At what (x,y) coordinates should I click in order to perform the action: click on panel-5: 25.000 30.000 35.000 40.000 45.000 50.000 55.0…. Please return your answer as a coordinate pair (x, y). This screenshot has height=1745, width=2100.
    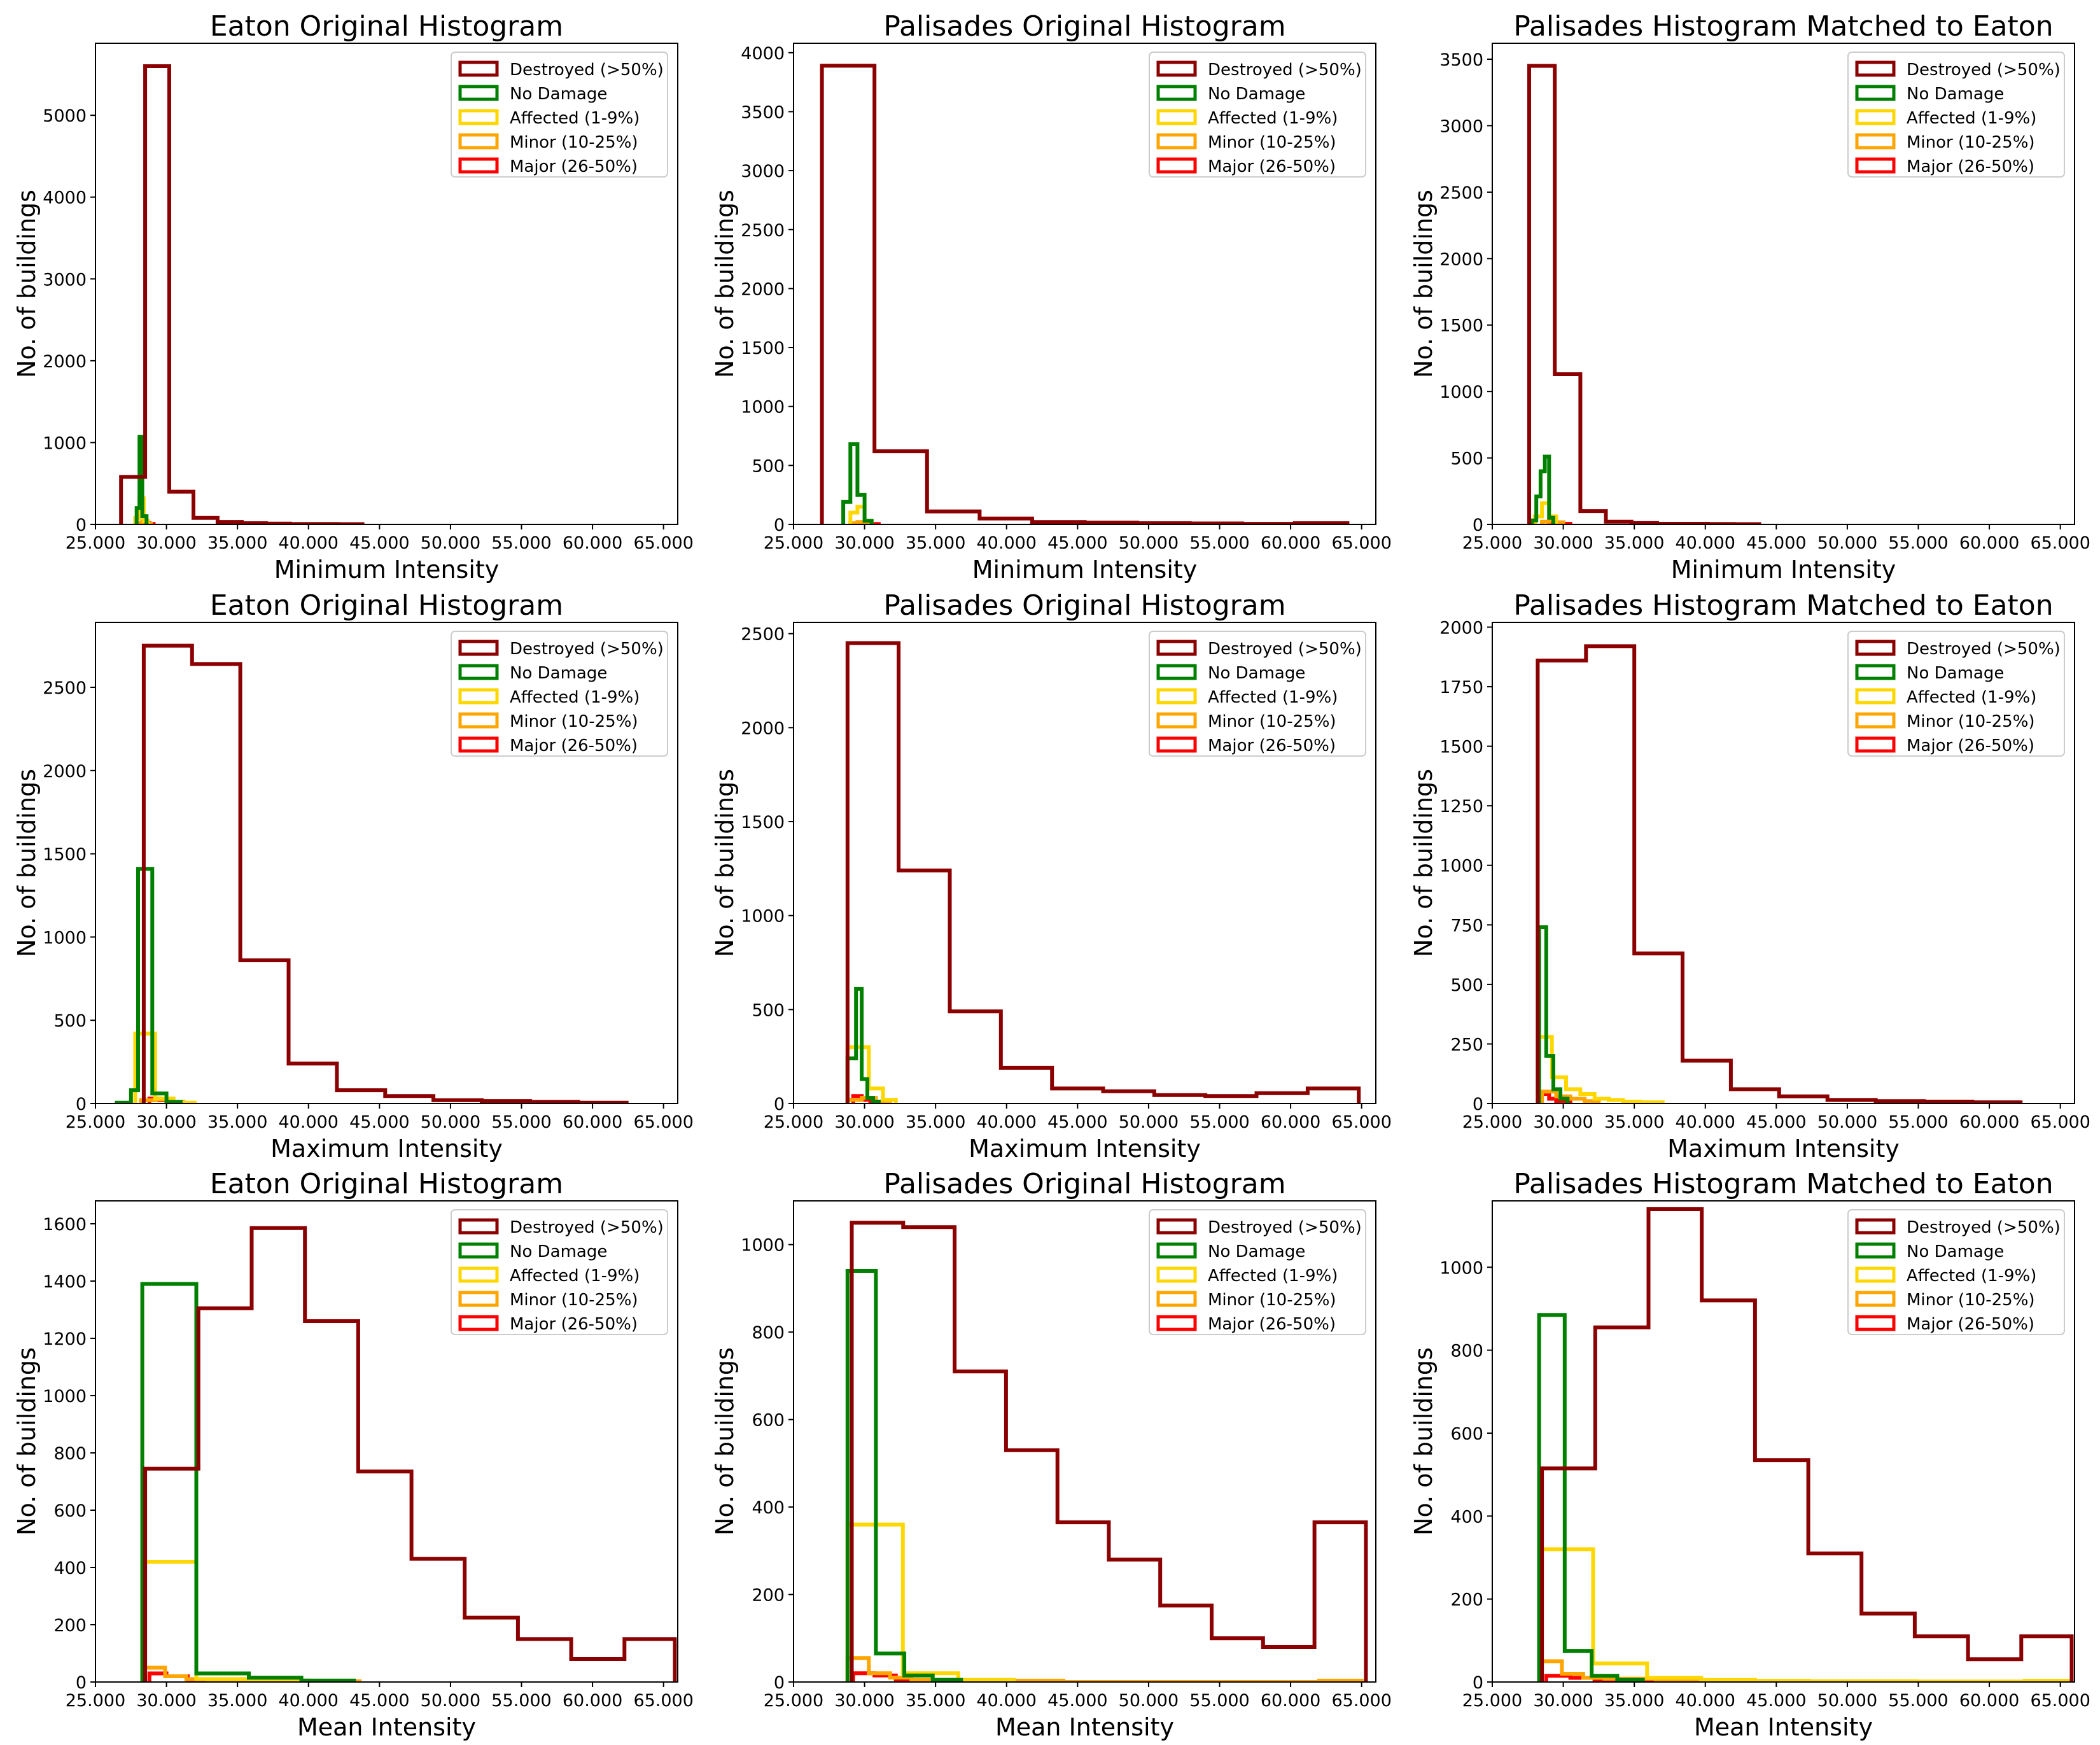
    Looking at the image, I should click on (1051, 876).